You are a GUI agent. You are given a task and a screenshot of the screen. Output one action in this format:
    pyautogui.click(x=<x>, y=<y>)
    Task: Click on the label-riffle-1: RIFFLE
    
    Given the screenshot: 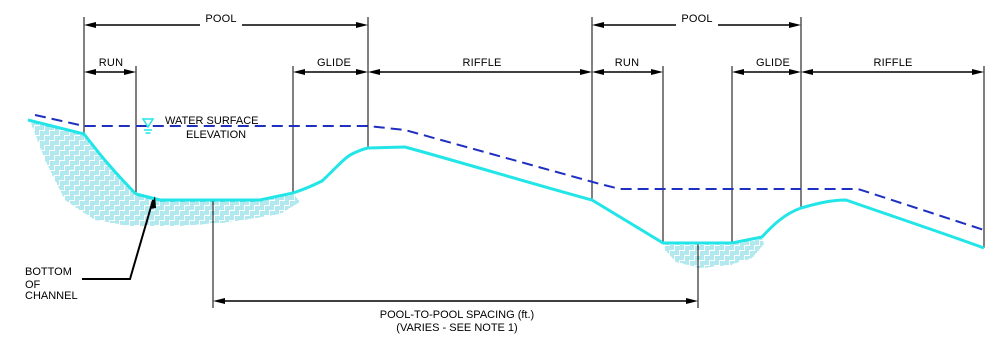 What is the action you would take?
    pyautogui.click(x=481, y=63)
    